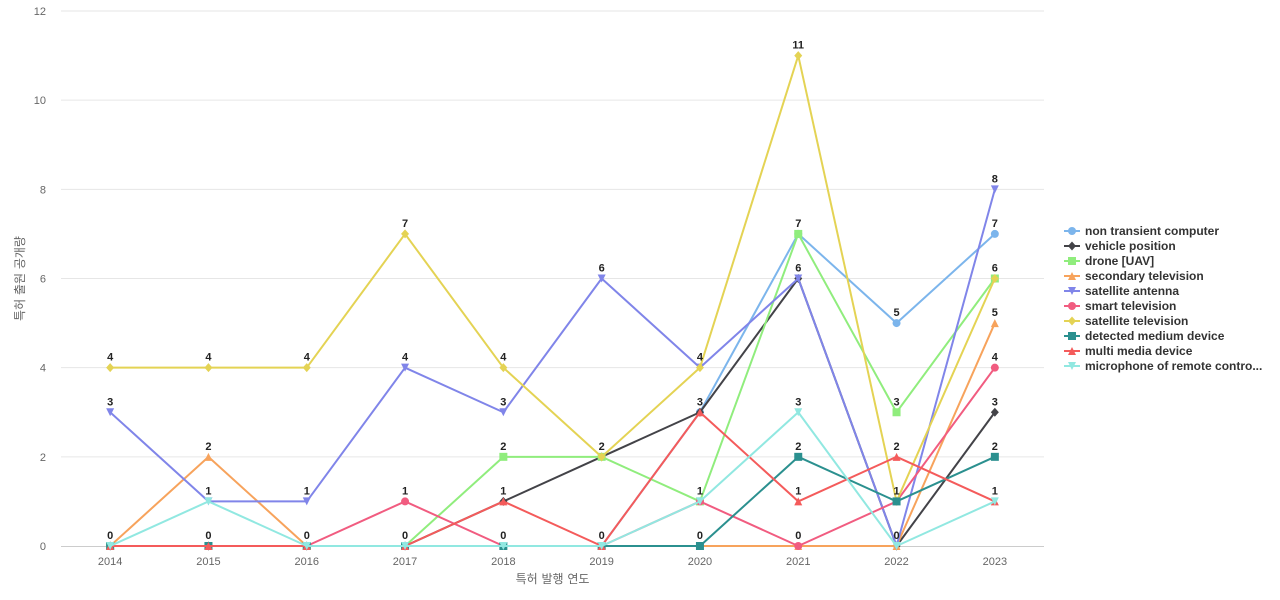  Describe the element at coordinates (700, 562) in the screenshot. I see `x-tick-label: 2020` at that location.